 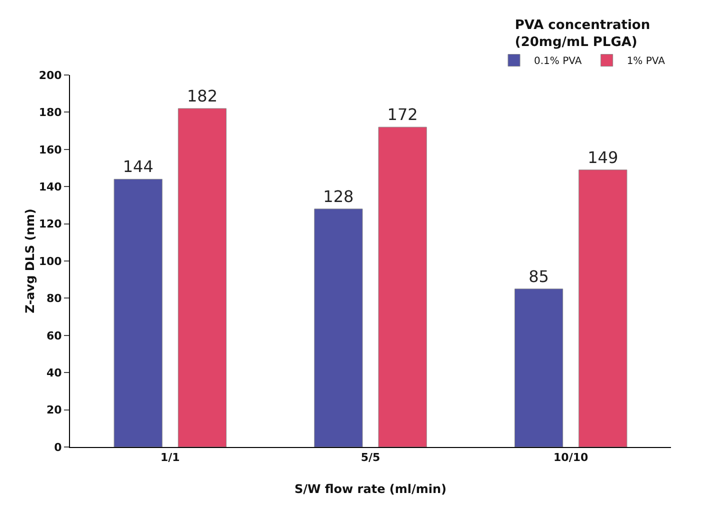 I want to click on legend-label: 1% PVA, so click(x=646, y=62).